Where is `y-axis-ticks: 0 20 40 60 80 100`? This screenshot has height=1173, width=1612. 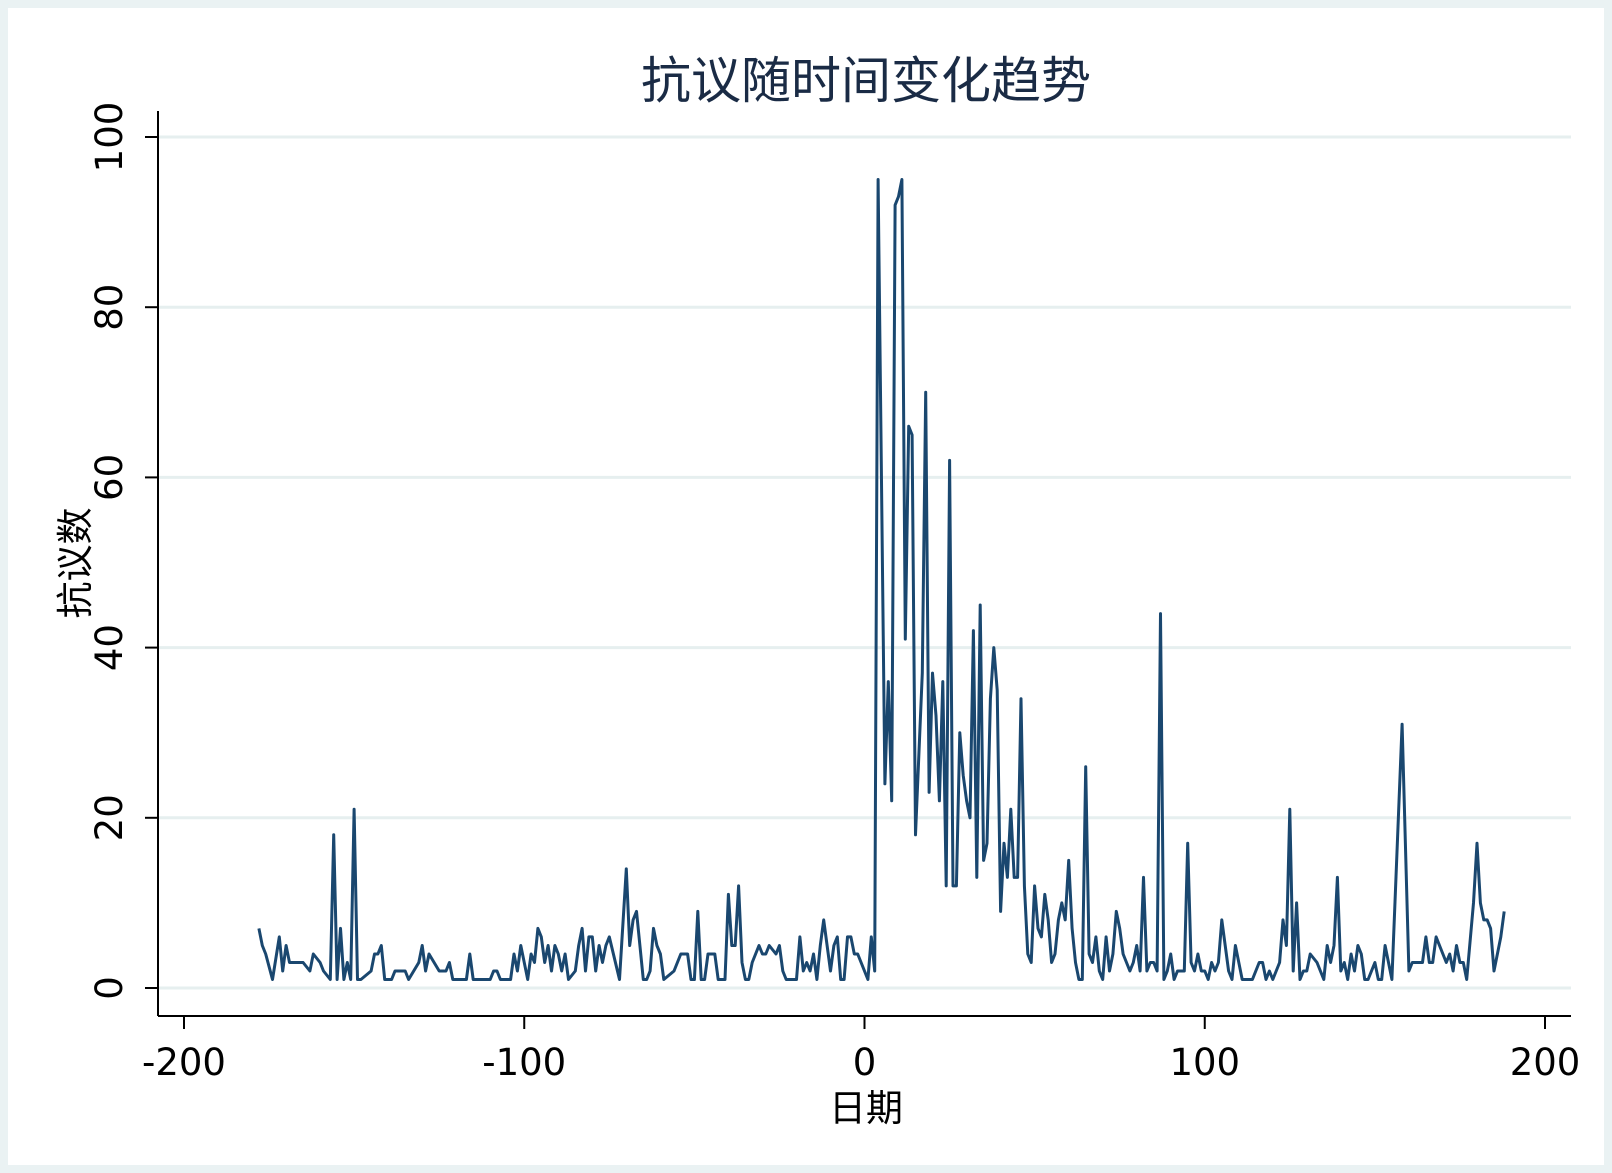
y-axis-ticks: 0 20 40 60 80 100 is located at coordinates (123, 551).